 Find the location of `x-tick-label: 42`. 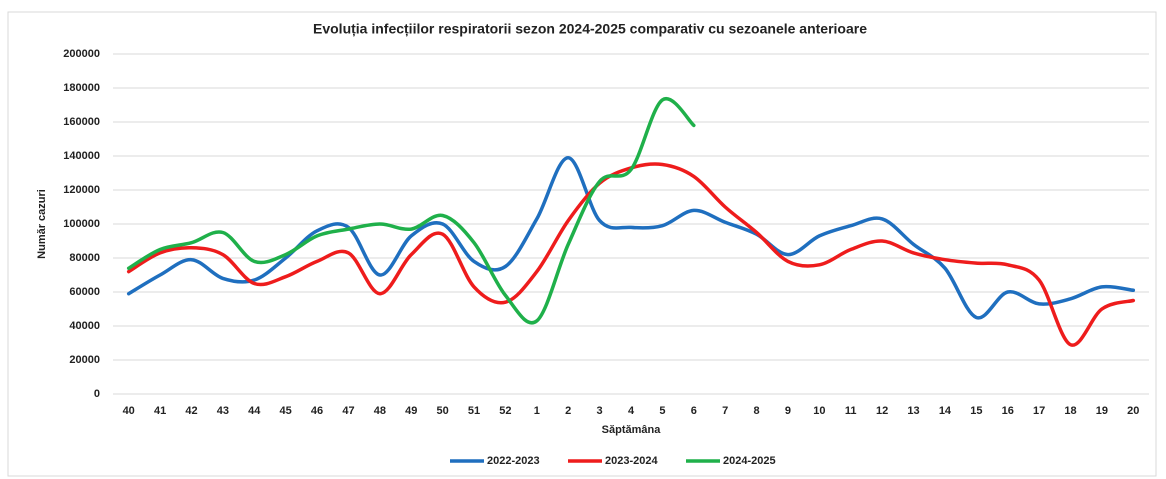

x-tick-label: 42 is located at coordinates (191, 411).